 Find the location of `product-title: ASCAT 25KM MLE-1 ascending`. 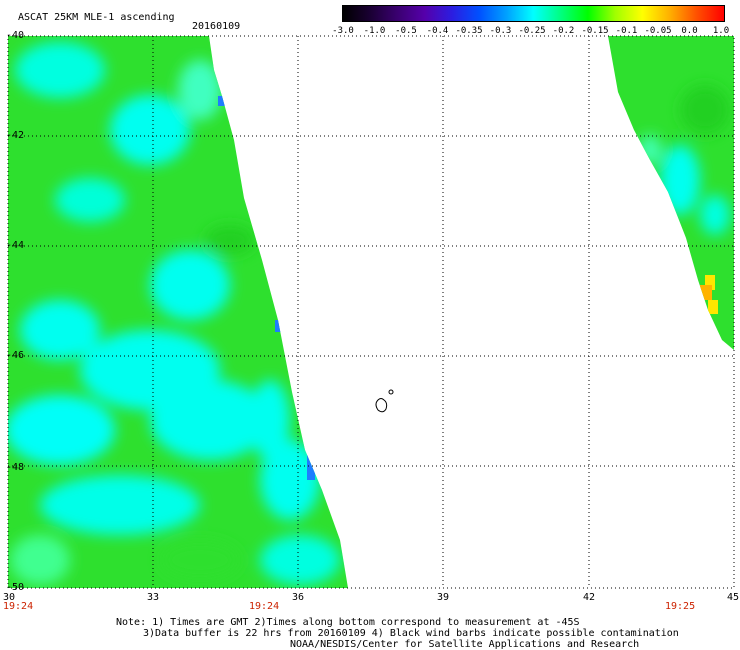

product-title: ASCAT 25KM MLE-1 ascending is located at coordinates (96, 17).